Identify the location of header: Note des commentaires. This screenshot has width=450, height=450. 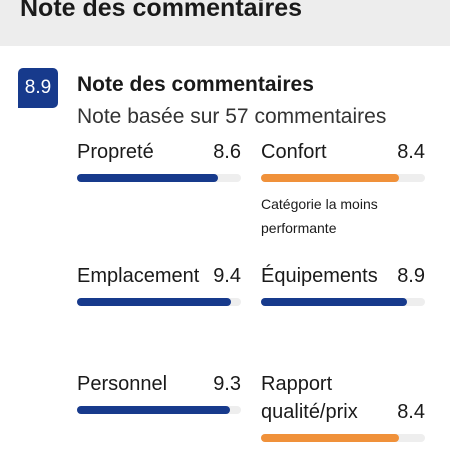
(225, 23).